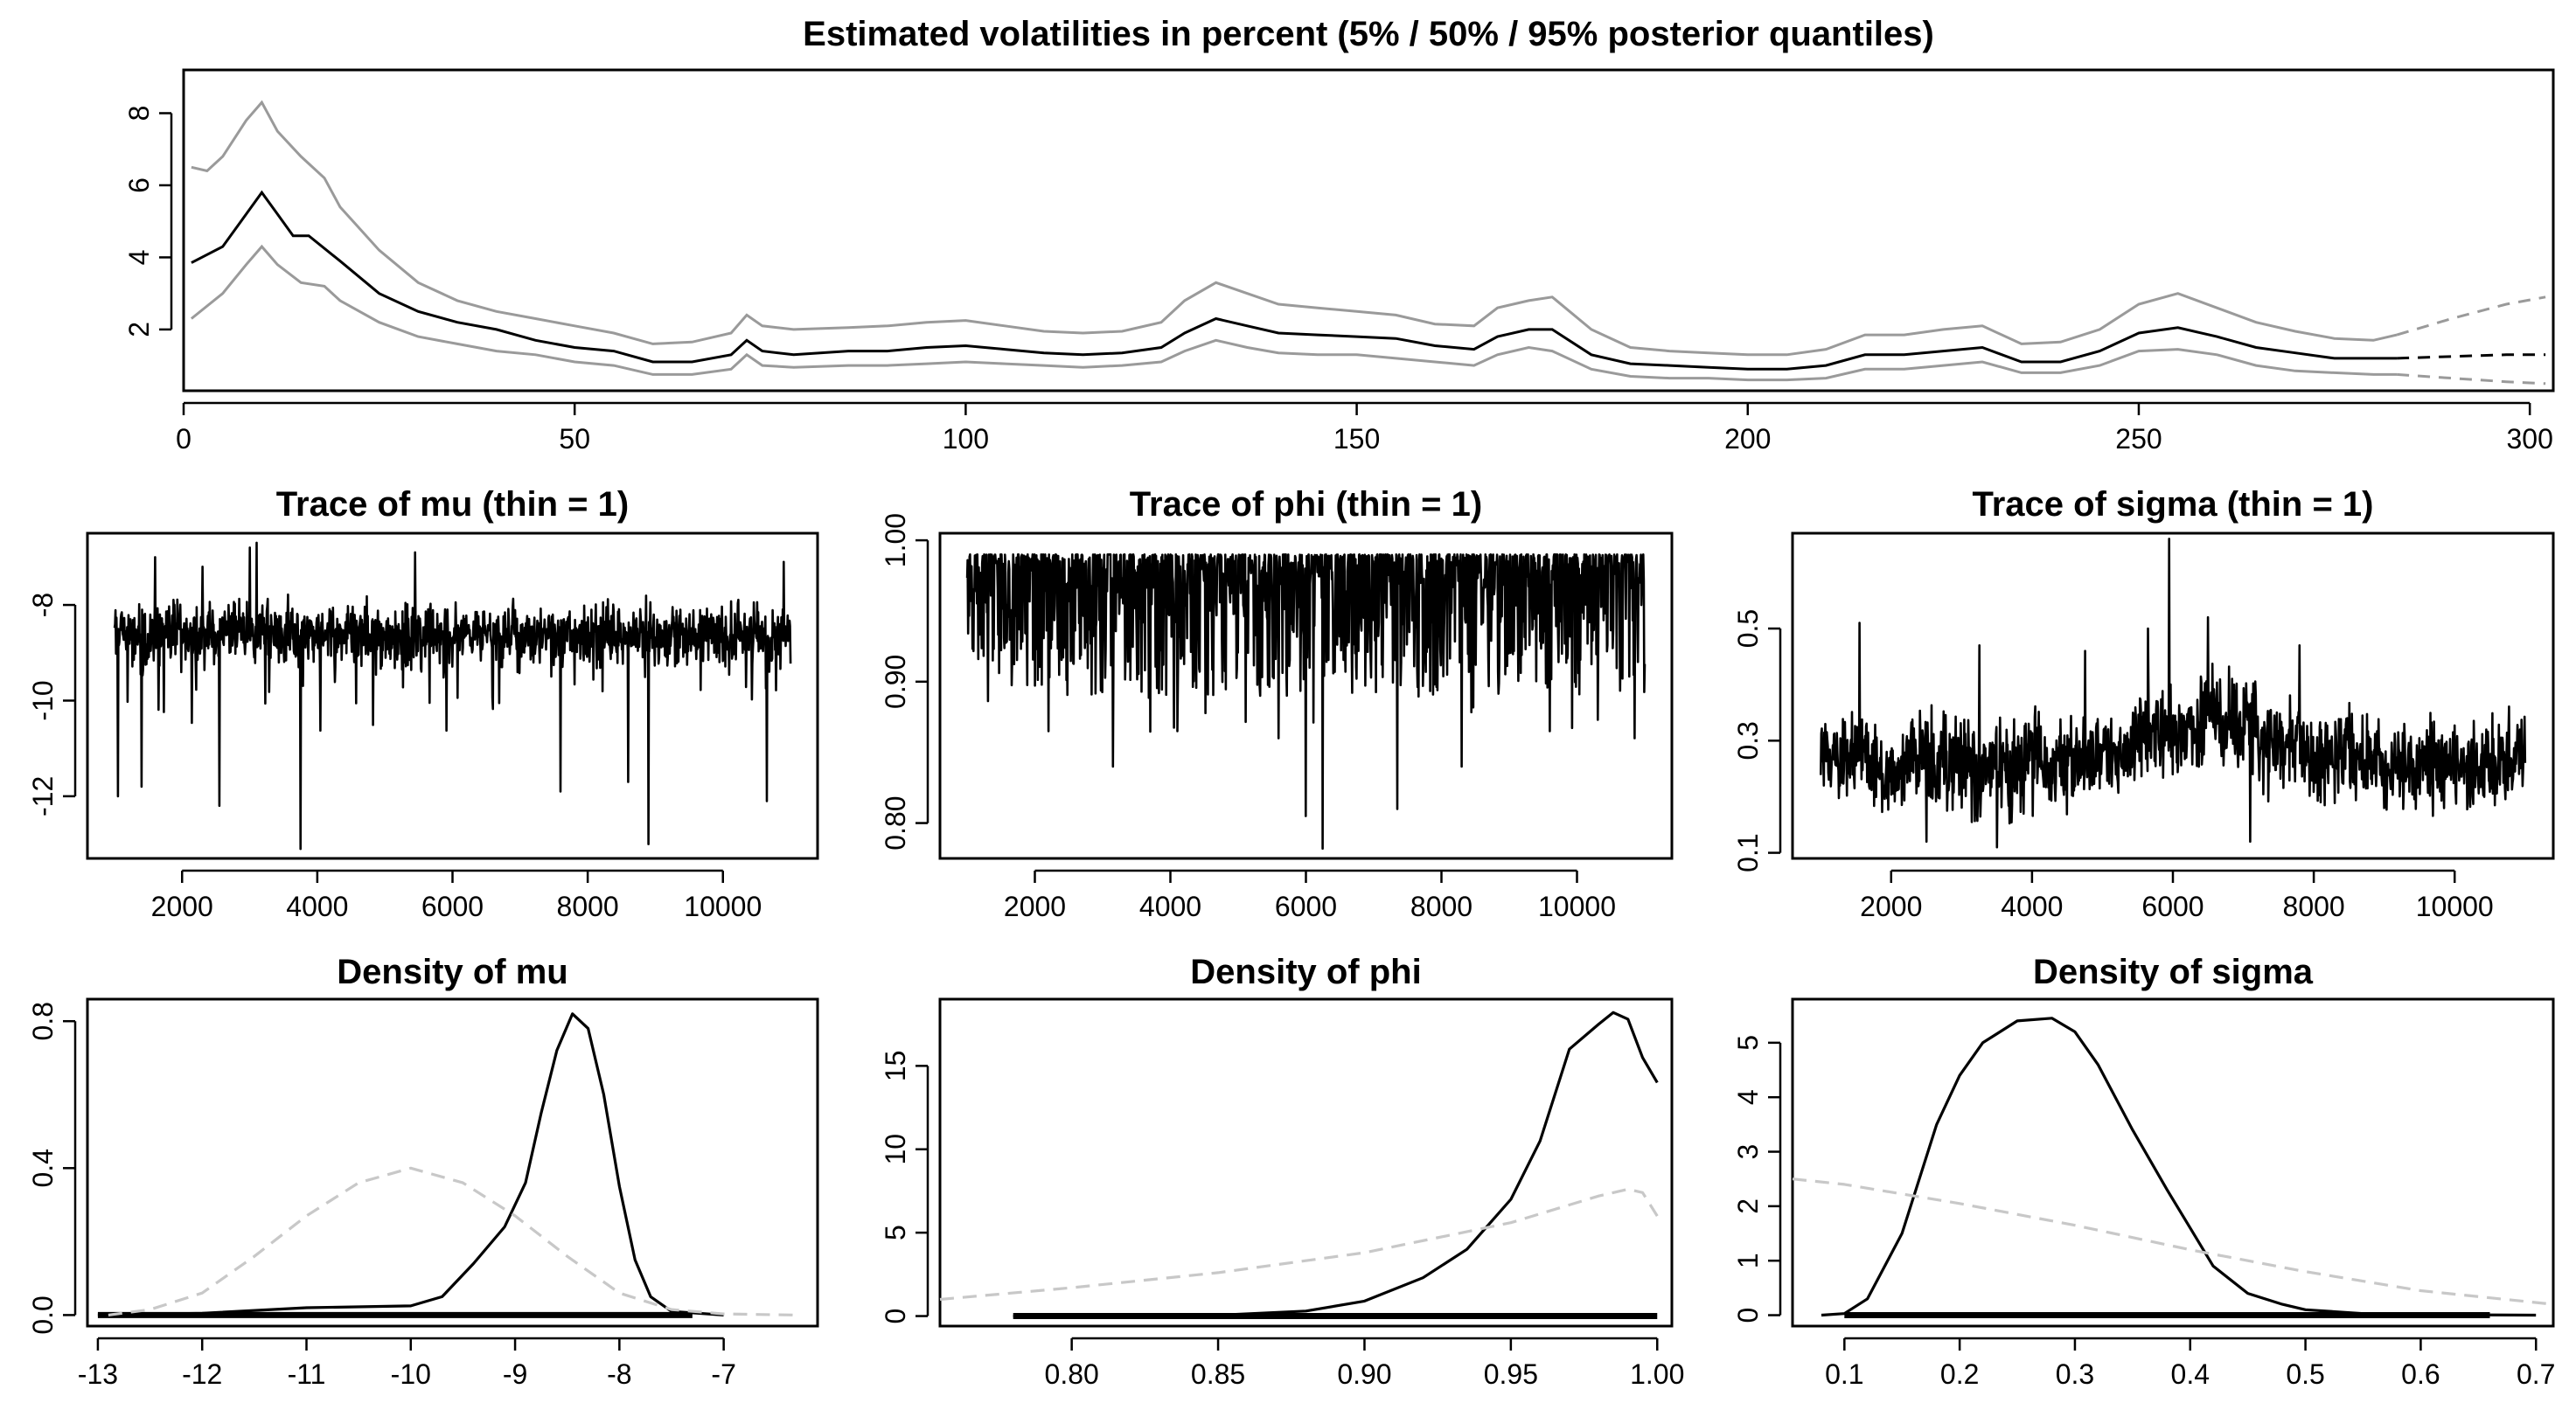 The image size is (2576, 1403). Describe the element at coordinates (895, 1149) in the screenshot. I see `y-tick-label: 10` at that location.